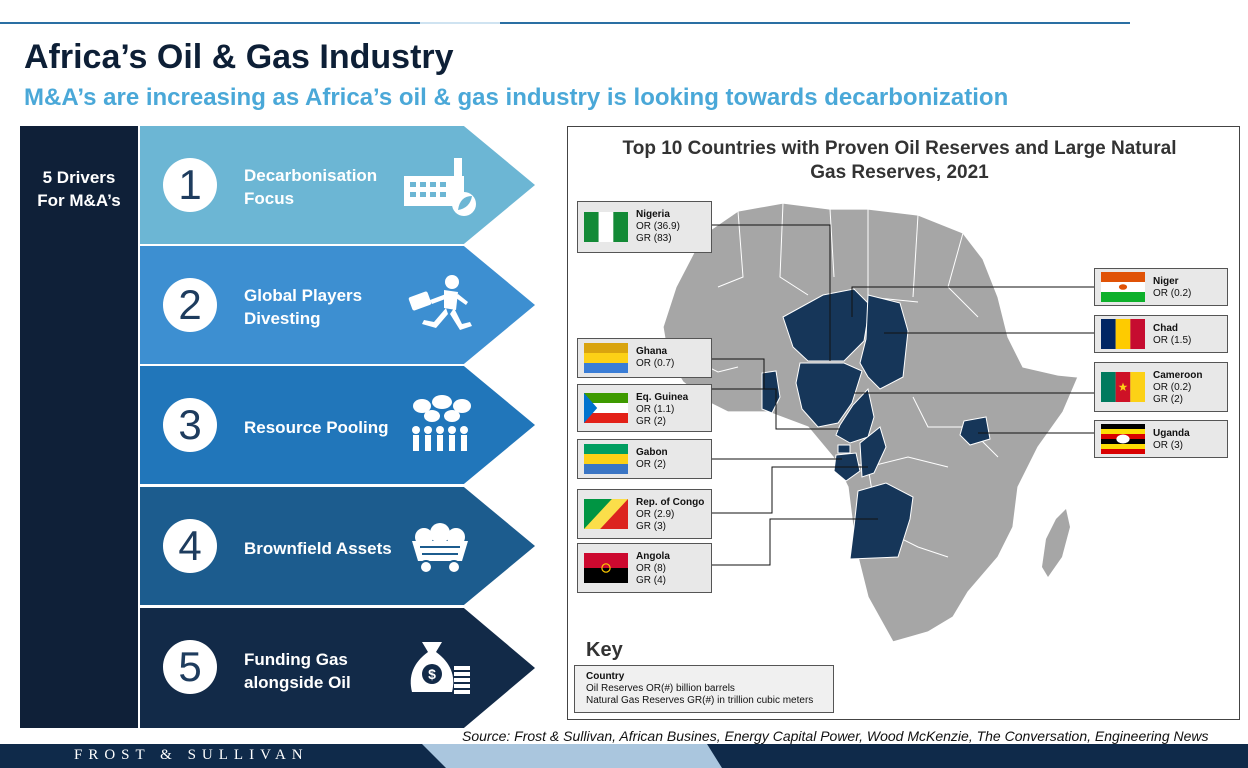  Describe the element at coordinates (282, 318) in the screenshot. I see `driver-label-line: Divesting` at that location.